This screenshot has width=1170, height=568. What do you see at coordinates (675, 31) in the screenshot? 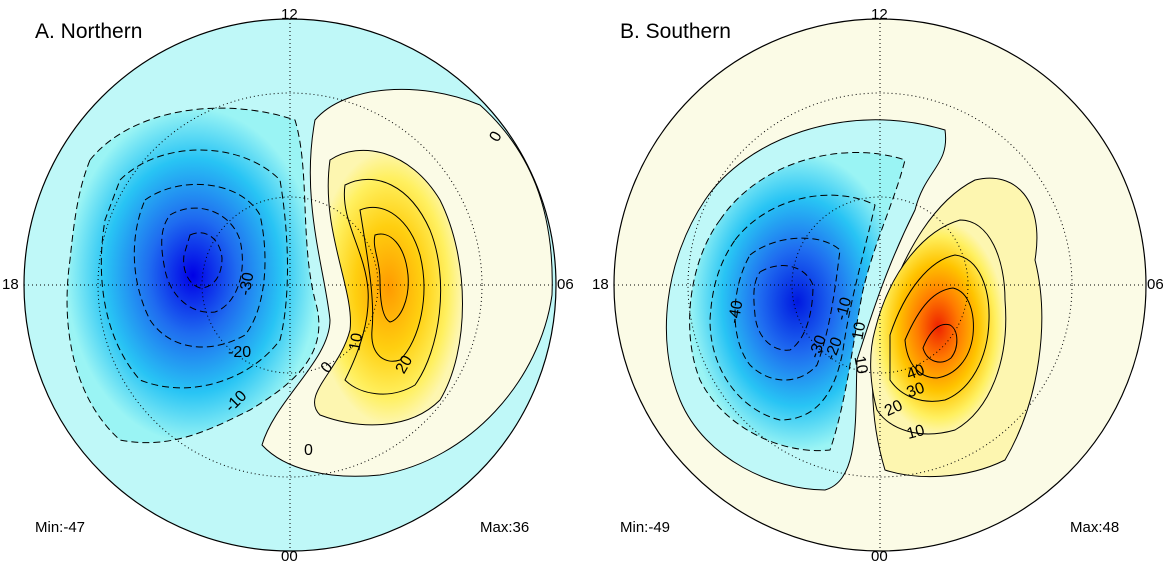
I see `chart-title: B. Southern` at bounding box center [675, 31].